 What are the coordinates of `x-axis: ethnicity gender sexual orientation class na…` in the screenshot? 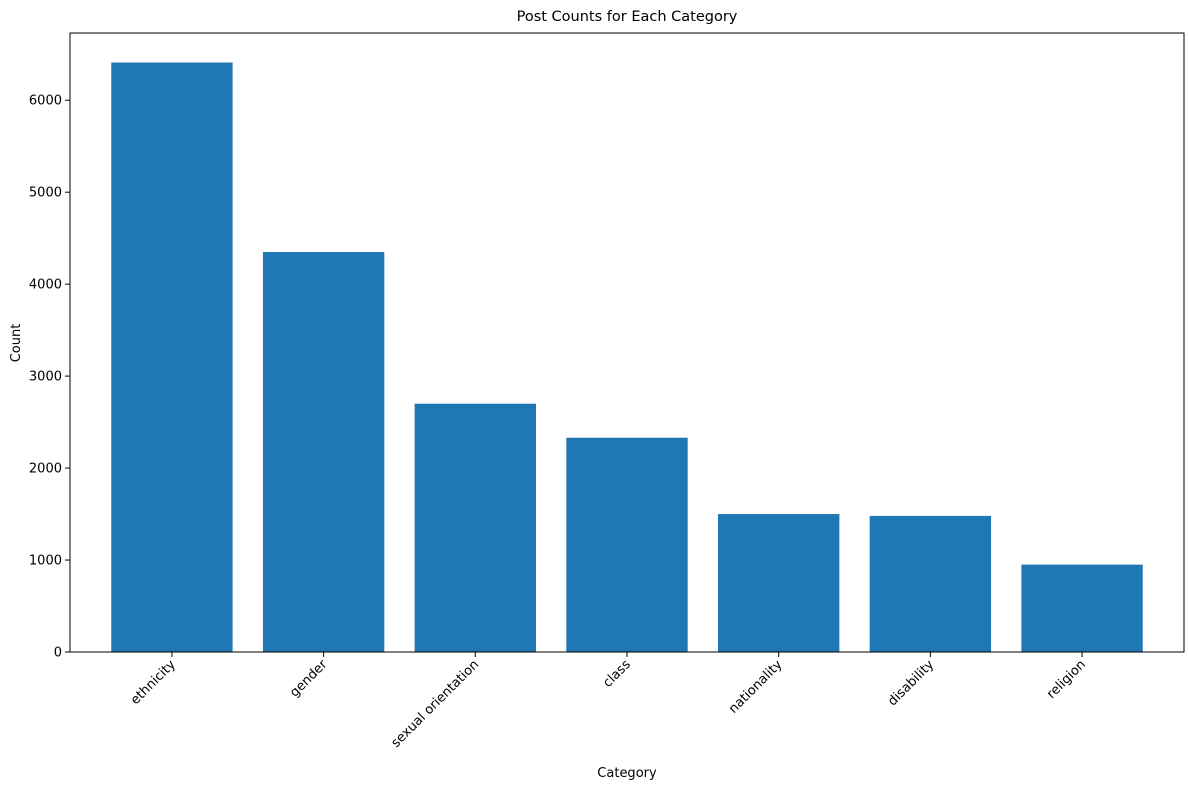 It's located at (608, 701).